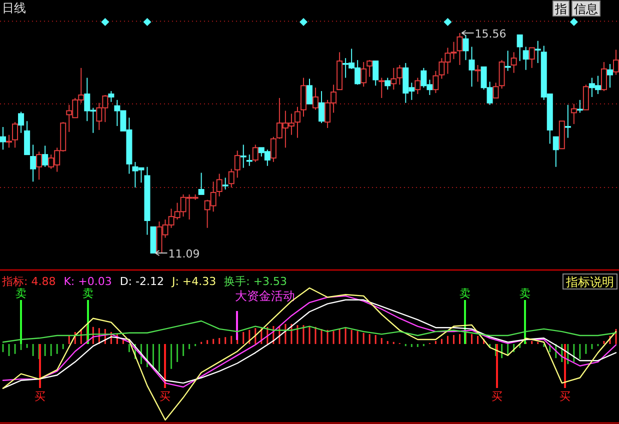 This screenshot has height=424, width=619. Describe the element at coordinates (88, 281) in the screenshot. I see `text: K: +0.03` at that location.